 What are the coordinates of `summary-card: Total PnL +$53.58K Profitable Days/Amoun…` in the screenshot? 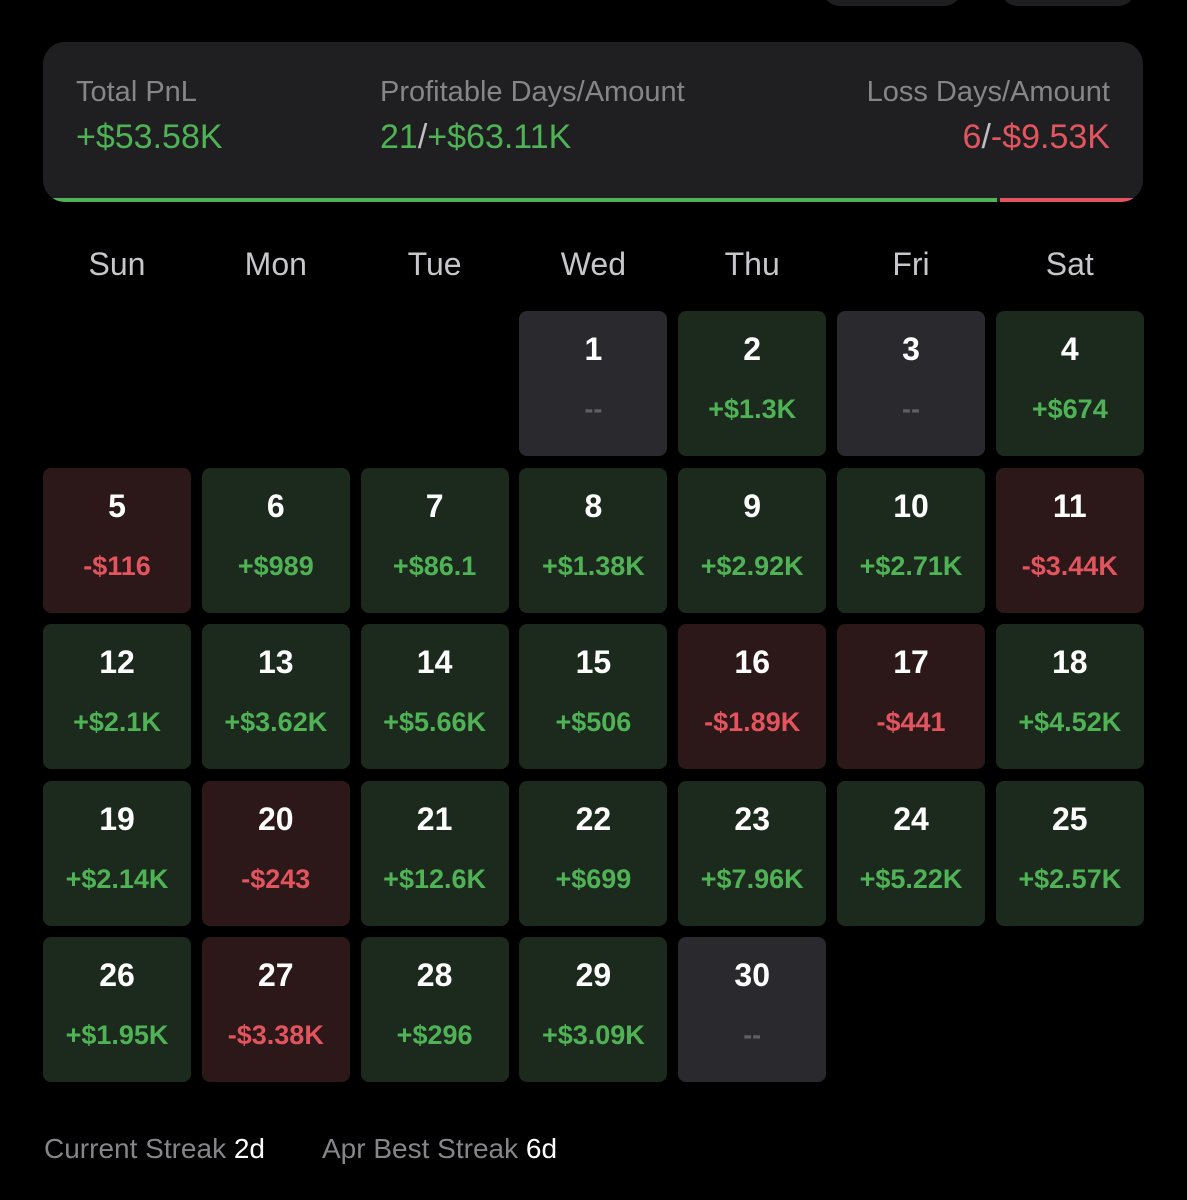 It's located at (593, 122).